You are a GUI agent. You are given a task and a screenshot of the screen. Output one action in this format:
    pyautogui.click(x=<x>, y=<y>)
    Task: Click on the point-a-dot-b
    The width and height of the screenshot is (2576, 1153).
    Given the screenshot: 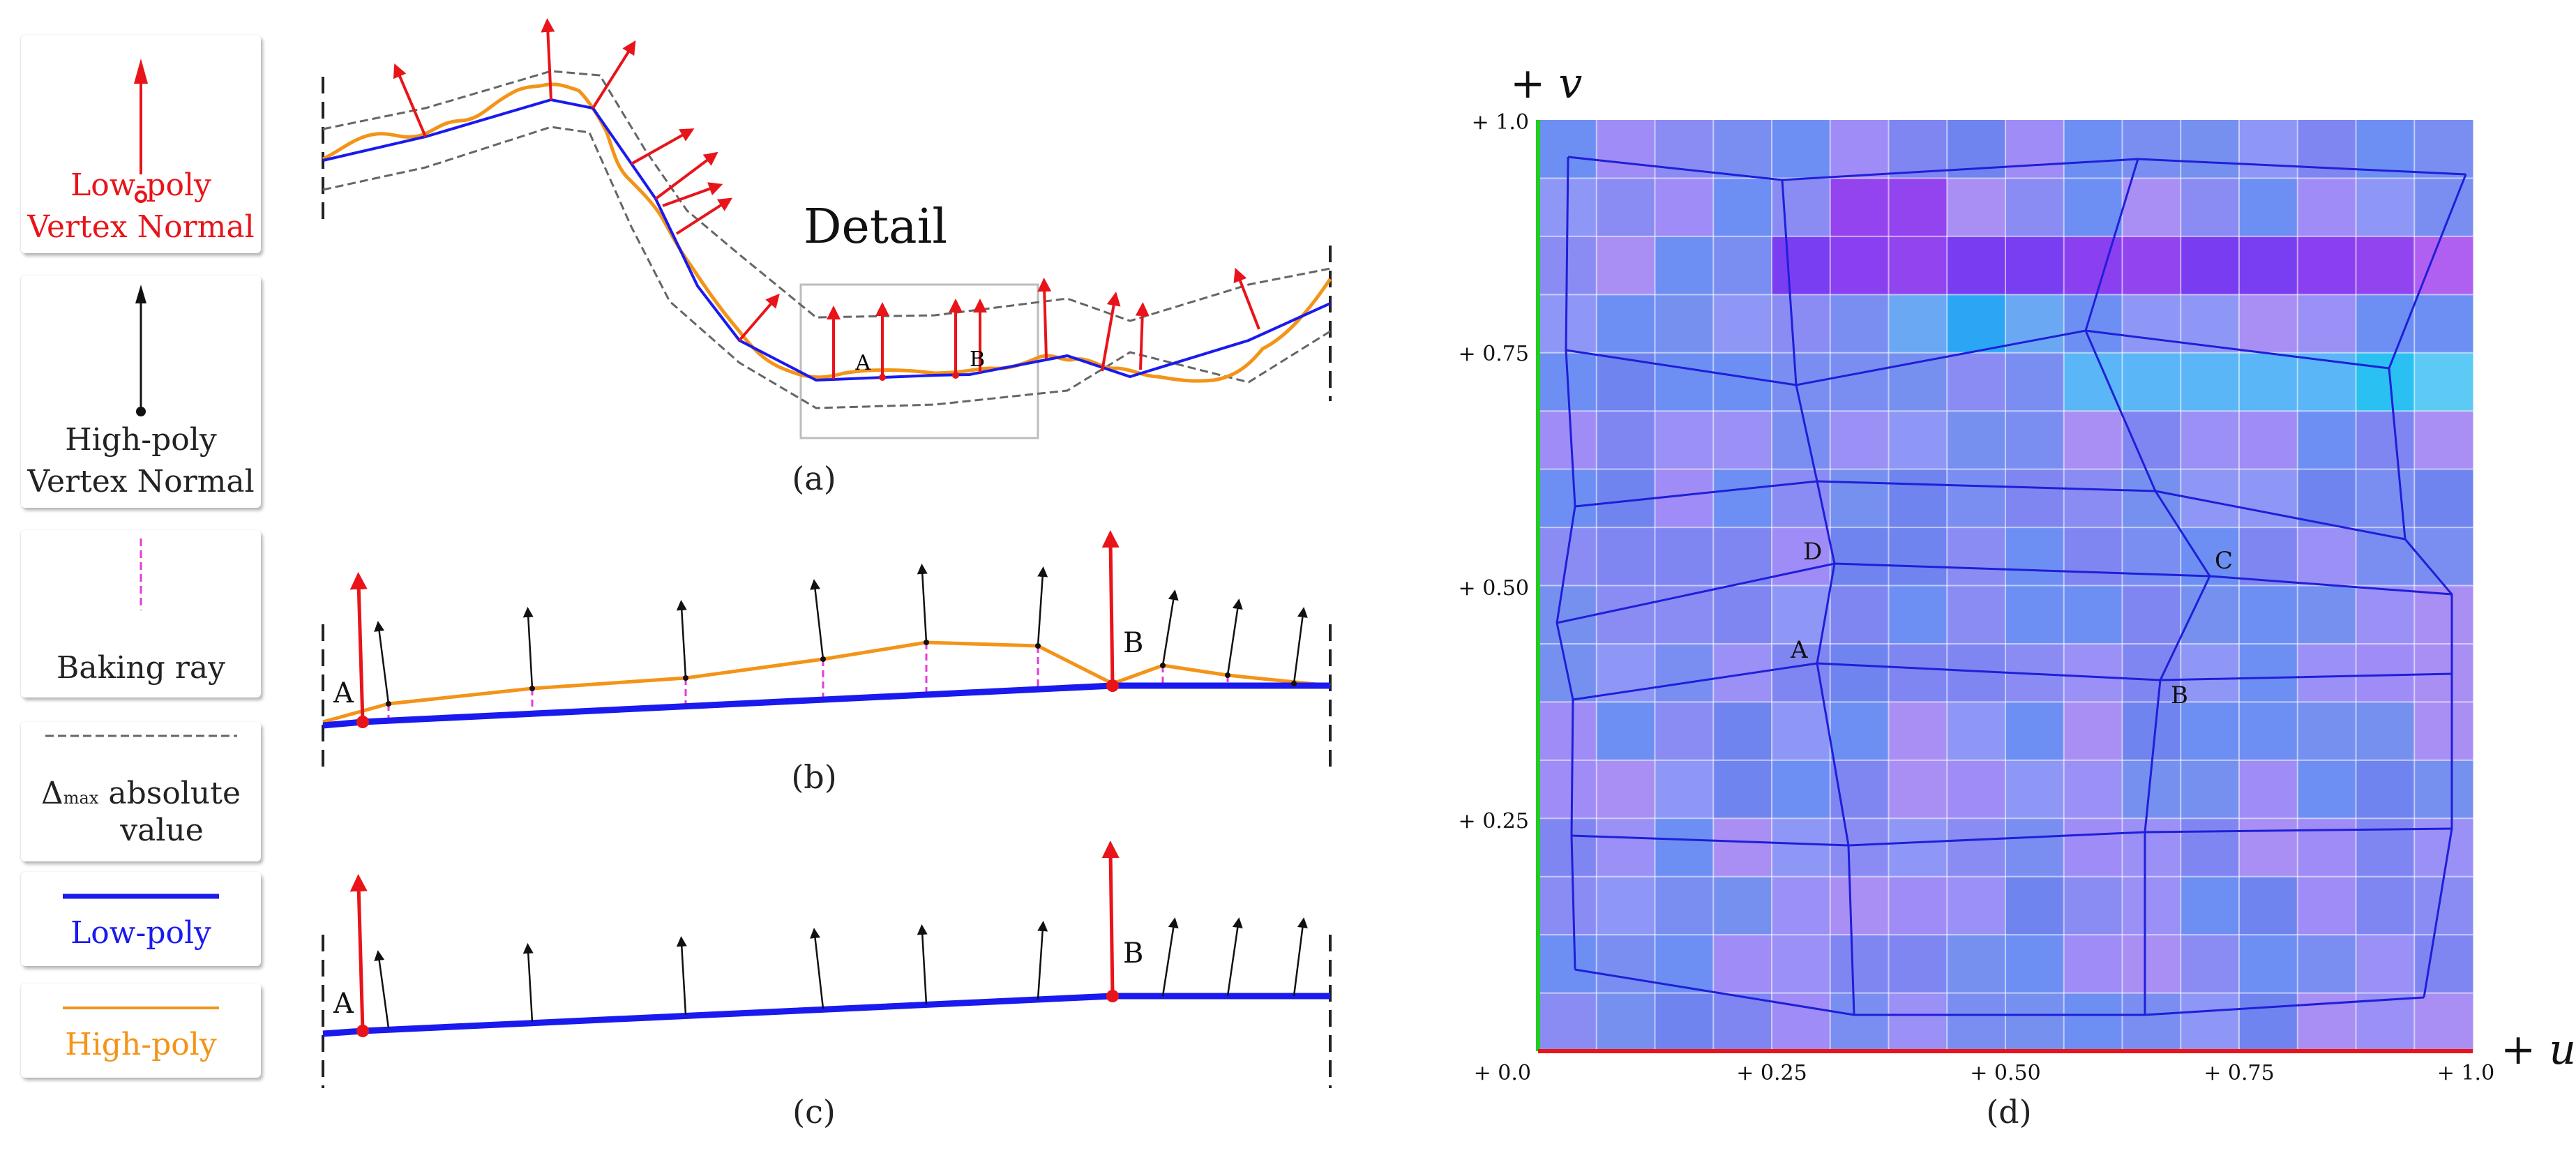 What is the action you would take?
    pyautogui.click(x=362, y=722)
    